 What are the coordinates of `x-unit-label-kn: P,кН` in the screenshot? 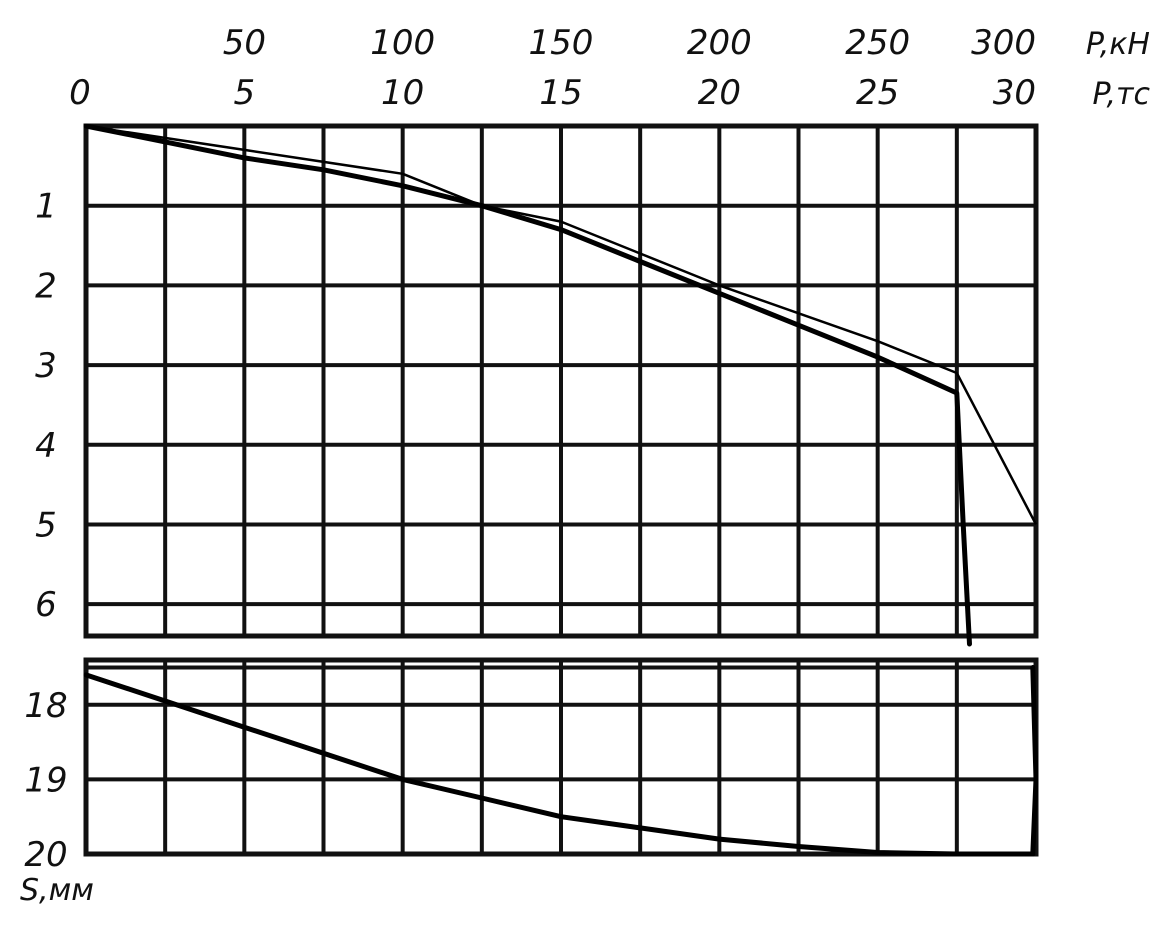 It's located at (1118, 44).